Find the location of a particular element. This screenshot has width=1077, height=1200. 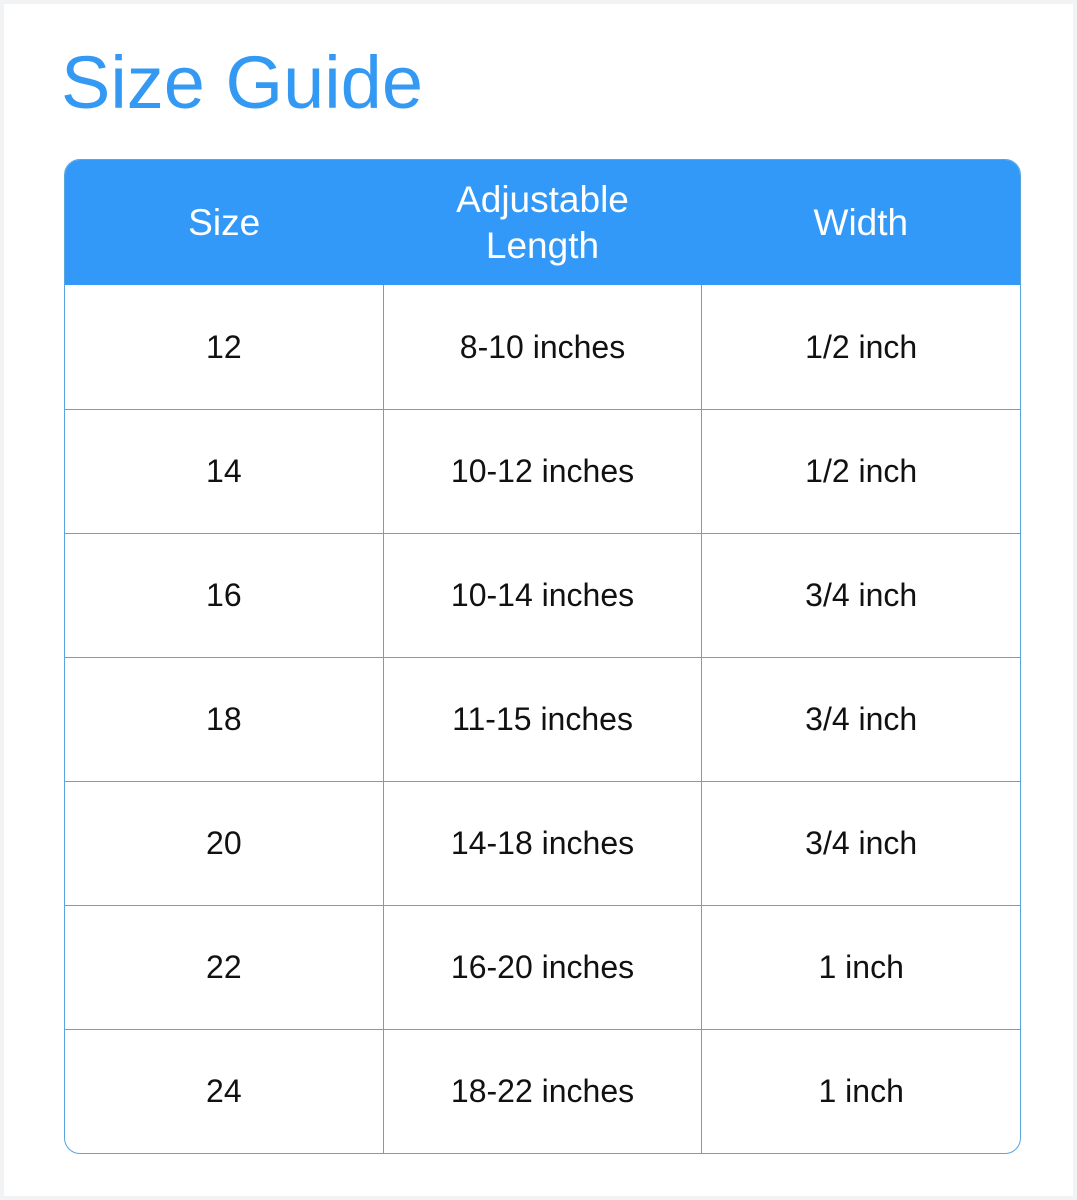

table-header: Size Adjustable Length Width is located at coordinates (542, 222).